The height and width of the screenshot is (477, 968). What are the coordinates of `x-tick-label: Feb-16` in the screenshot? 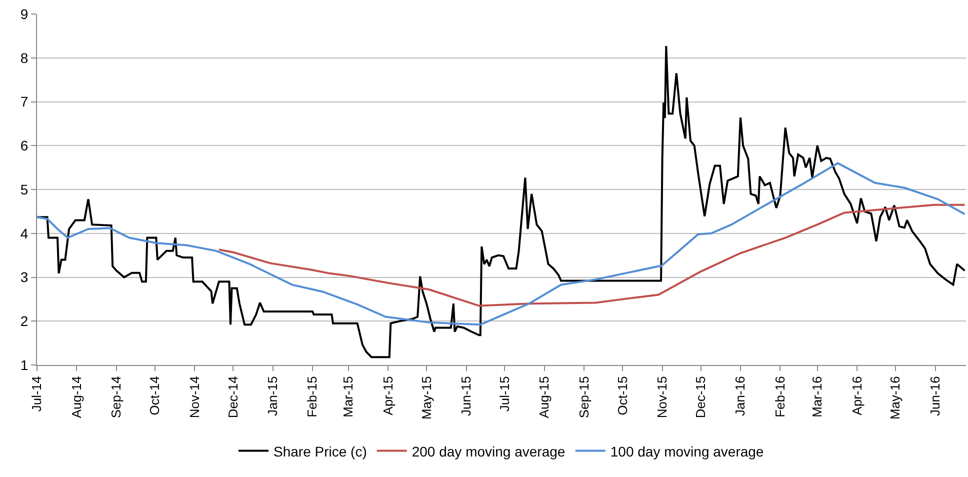 It's located at (780, 397).